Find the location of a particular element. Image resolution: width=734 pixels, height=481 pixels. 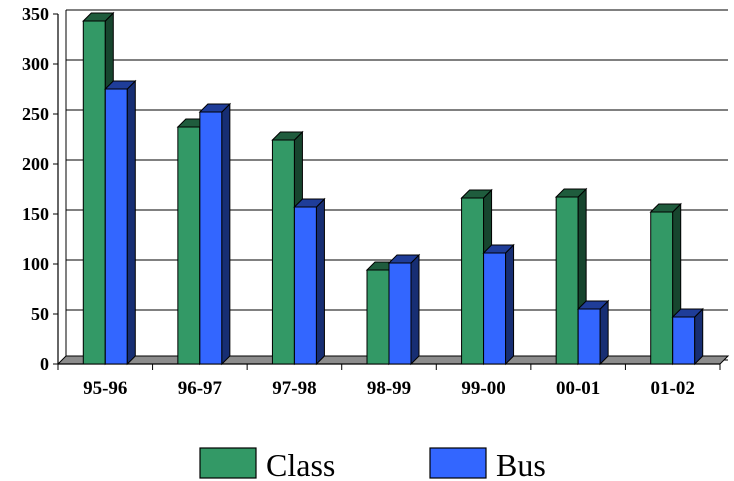

legend-label: Class is located at coordinates (300, 464).